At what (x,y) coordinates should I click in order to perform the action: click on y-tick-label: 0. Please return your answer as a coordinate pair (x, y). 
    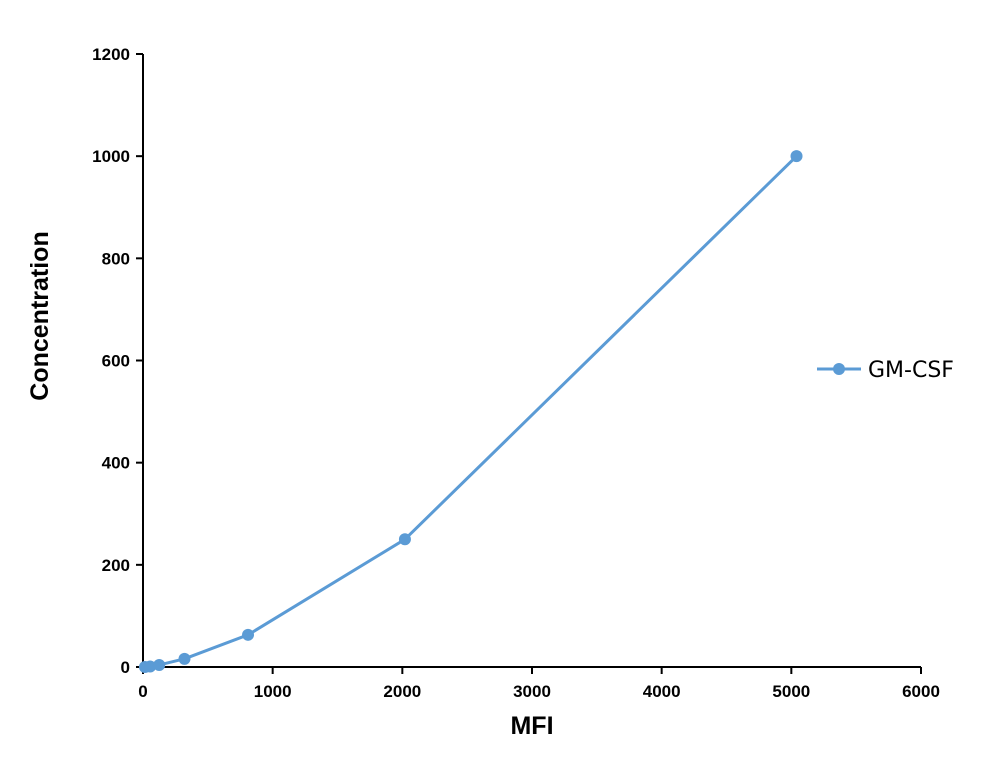
    Looking at the image, I should click on (125, 667).